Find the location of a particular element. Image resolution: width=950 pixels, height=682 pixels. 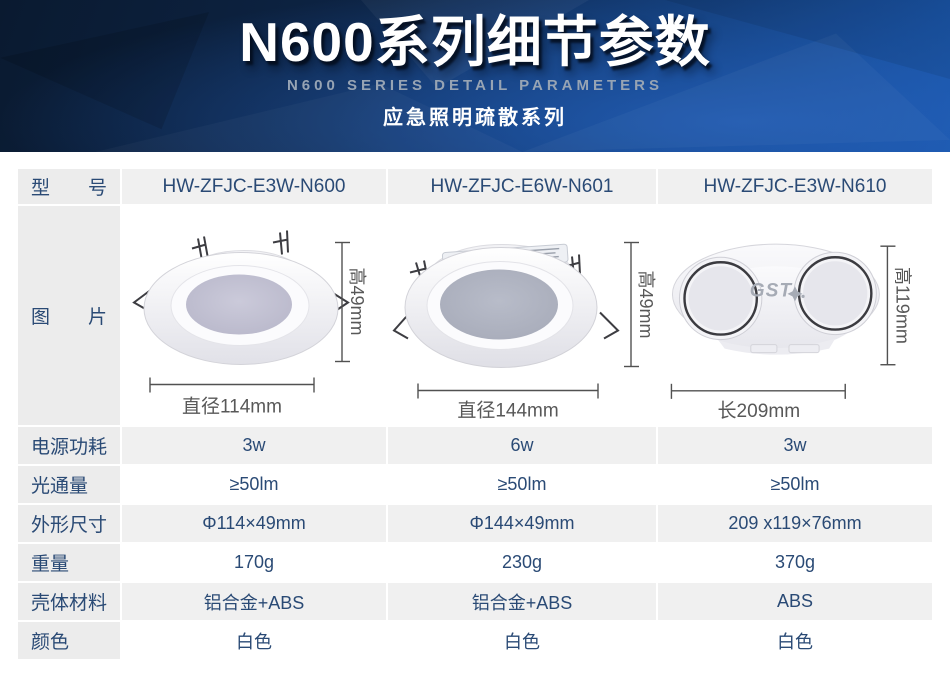

spec-value: 230g is located at coordinates (522, 562).